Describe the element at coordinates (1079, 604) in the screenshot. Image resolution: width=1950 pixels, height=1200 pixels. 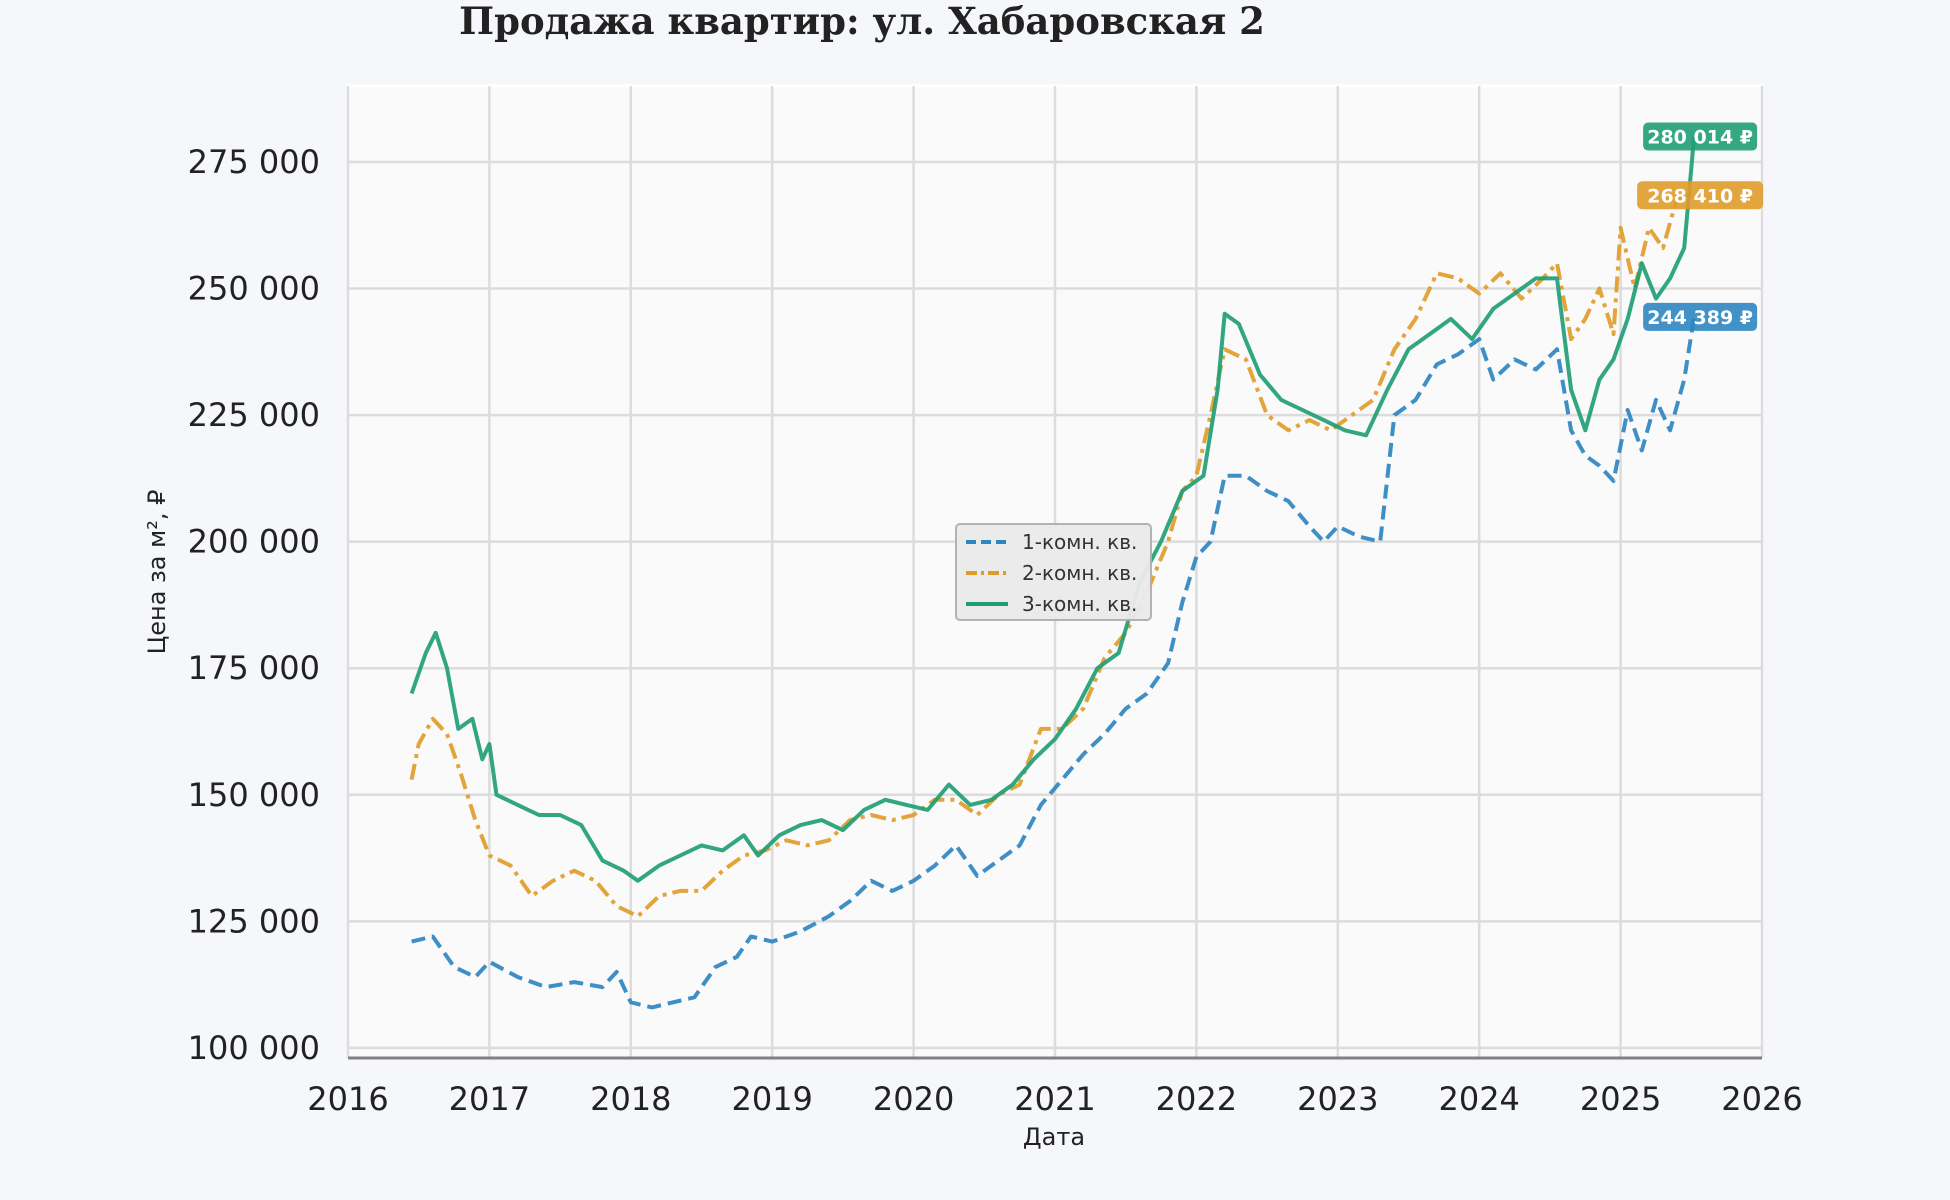
I see `legend-label-3: 3-комн. кв.` at that location.